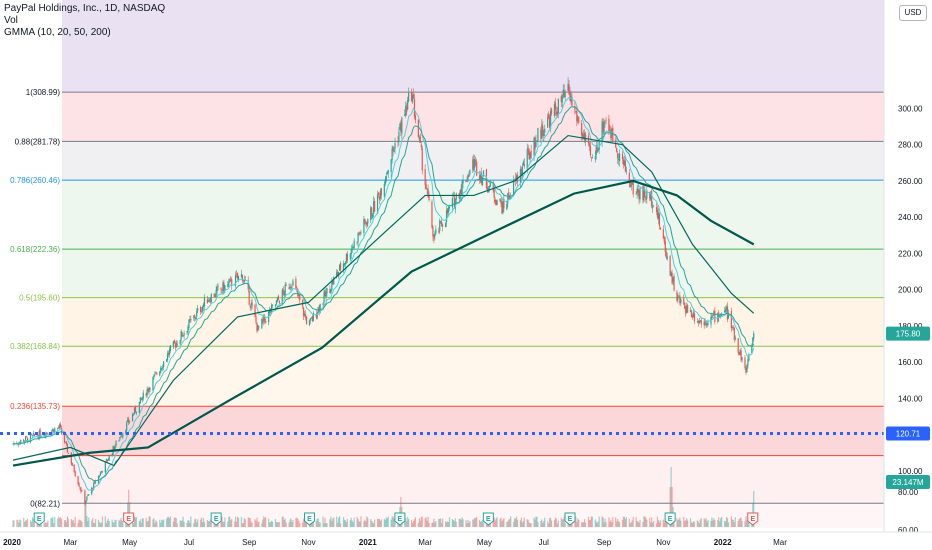 The image size is (932, 550). Describe the element at coordinates (425, 542) in the screenshot. I see `time-axis-label: Mar` at that location.